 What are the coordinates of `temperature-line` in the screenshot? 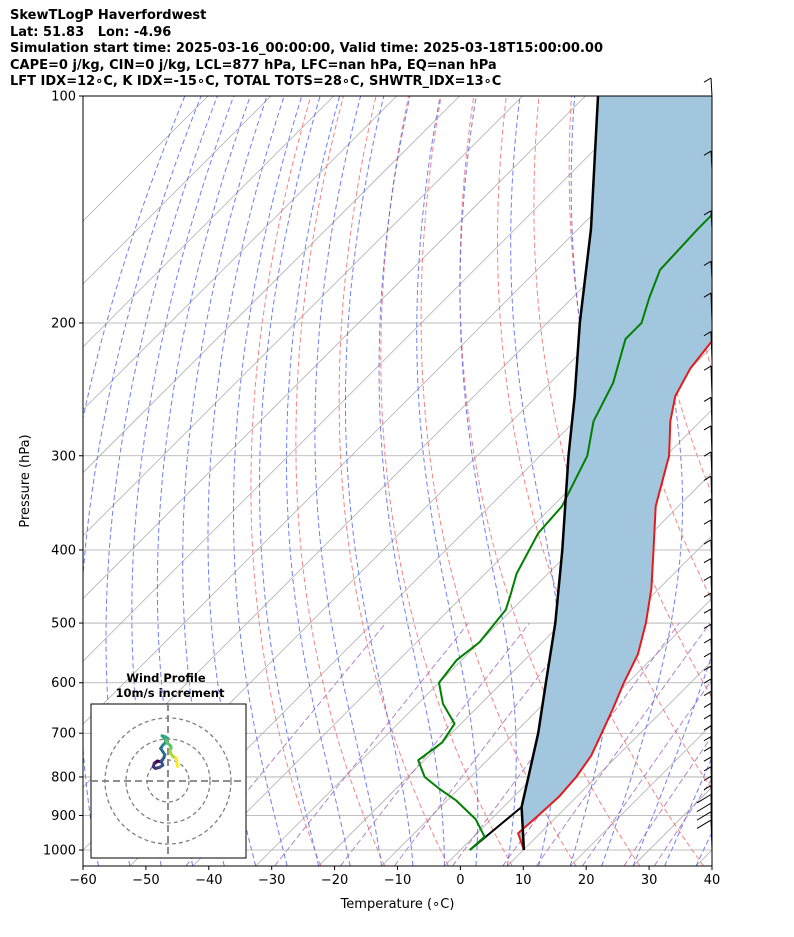 It's located at (614, 595).